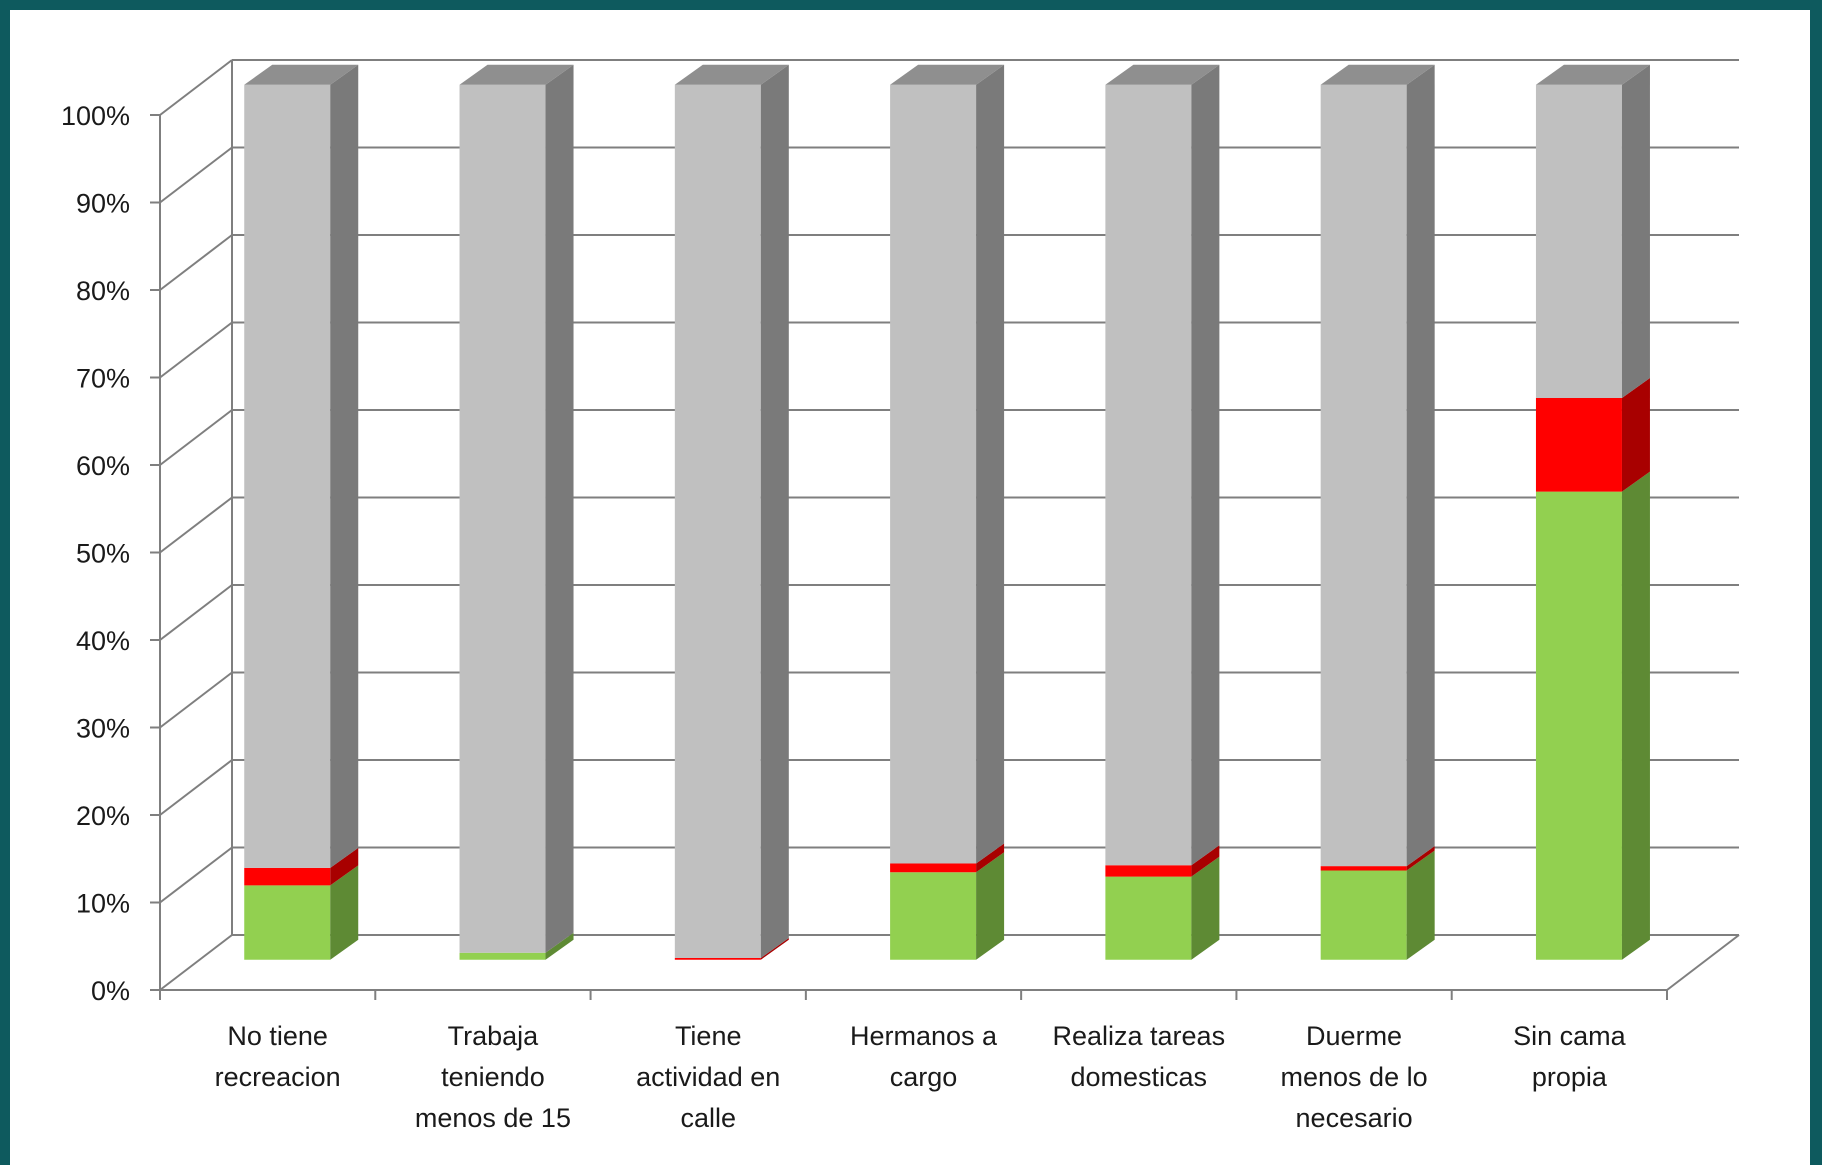  What do you see at coordinates (494, 1036) in the screenshot?
I see `x-category-label-line: Trabaja` at bounding box center [494, 1036].